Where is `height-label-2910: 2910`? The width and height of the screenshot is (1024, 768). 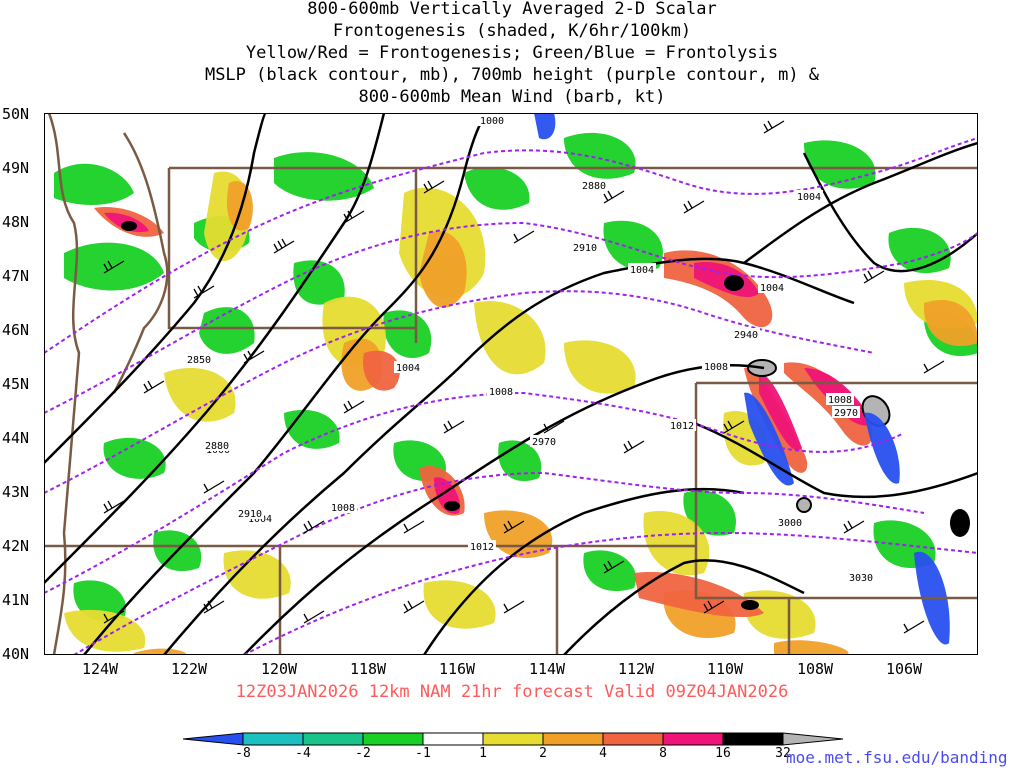 height-label-2910: 2910 is located at coordinates (585, 248).